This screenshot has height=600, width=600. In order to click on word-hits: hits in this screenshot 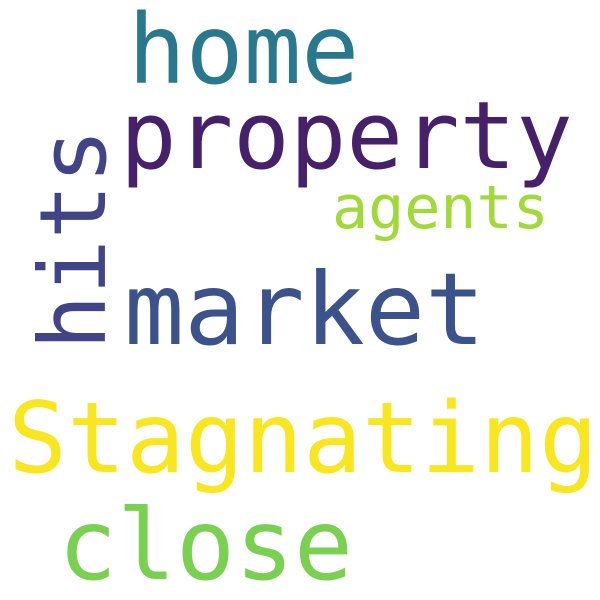, I will do `click(73, 239)`.